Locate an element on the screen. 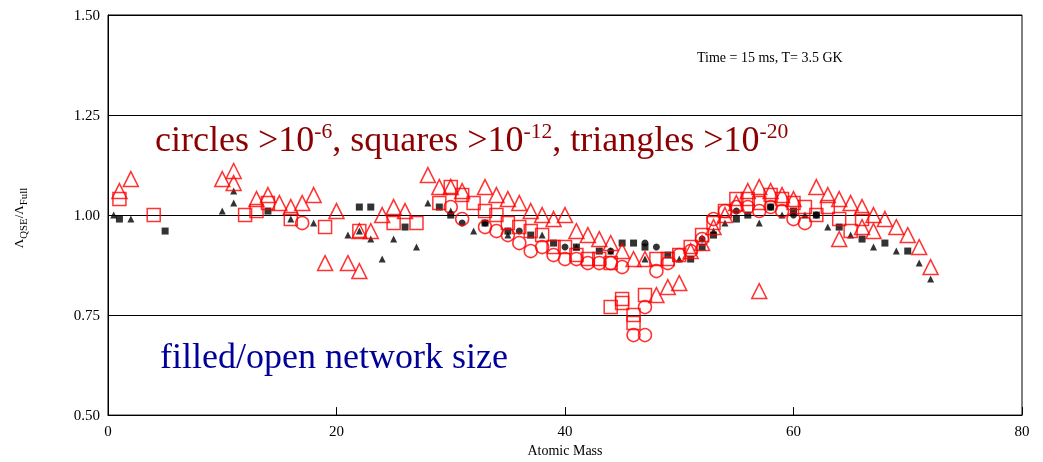  y-tick-label: 0.50 is located at coordinates (86, 415).